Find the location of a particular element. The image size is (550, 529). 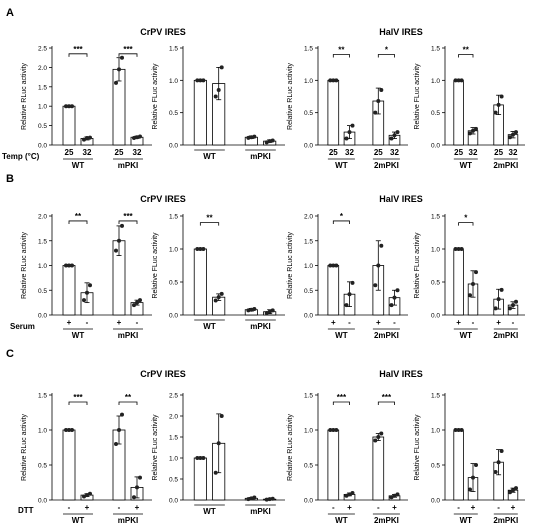

a4-ytick-label: 1.0 is located at coordinates (435, 81).